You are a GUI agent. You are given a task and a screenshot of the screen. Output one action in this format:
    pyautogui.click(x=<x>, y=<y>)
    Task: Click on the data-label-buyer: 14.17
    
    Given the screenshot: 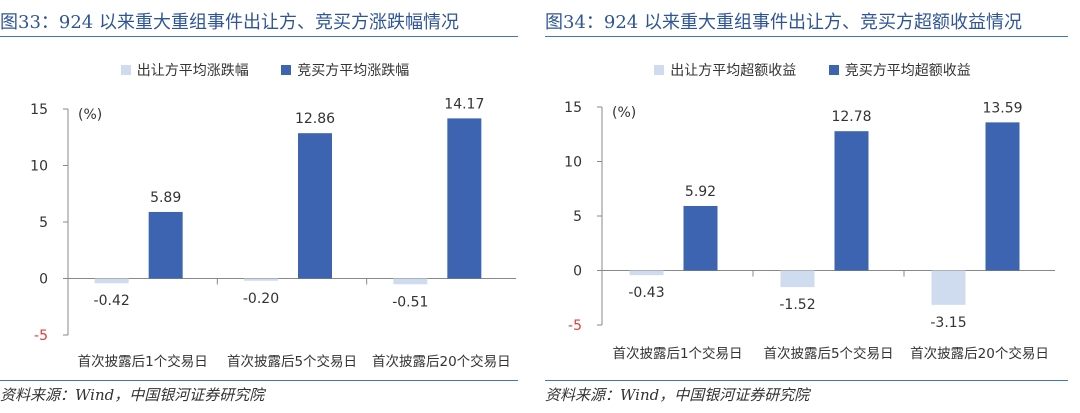 What is the action you would take?
    pyautogui.click(x=464, y=104)
    